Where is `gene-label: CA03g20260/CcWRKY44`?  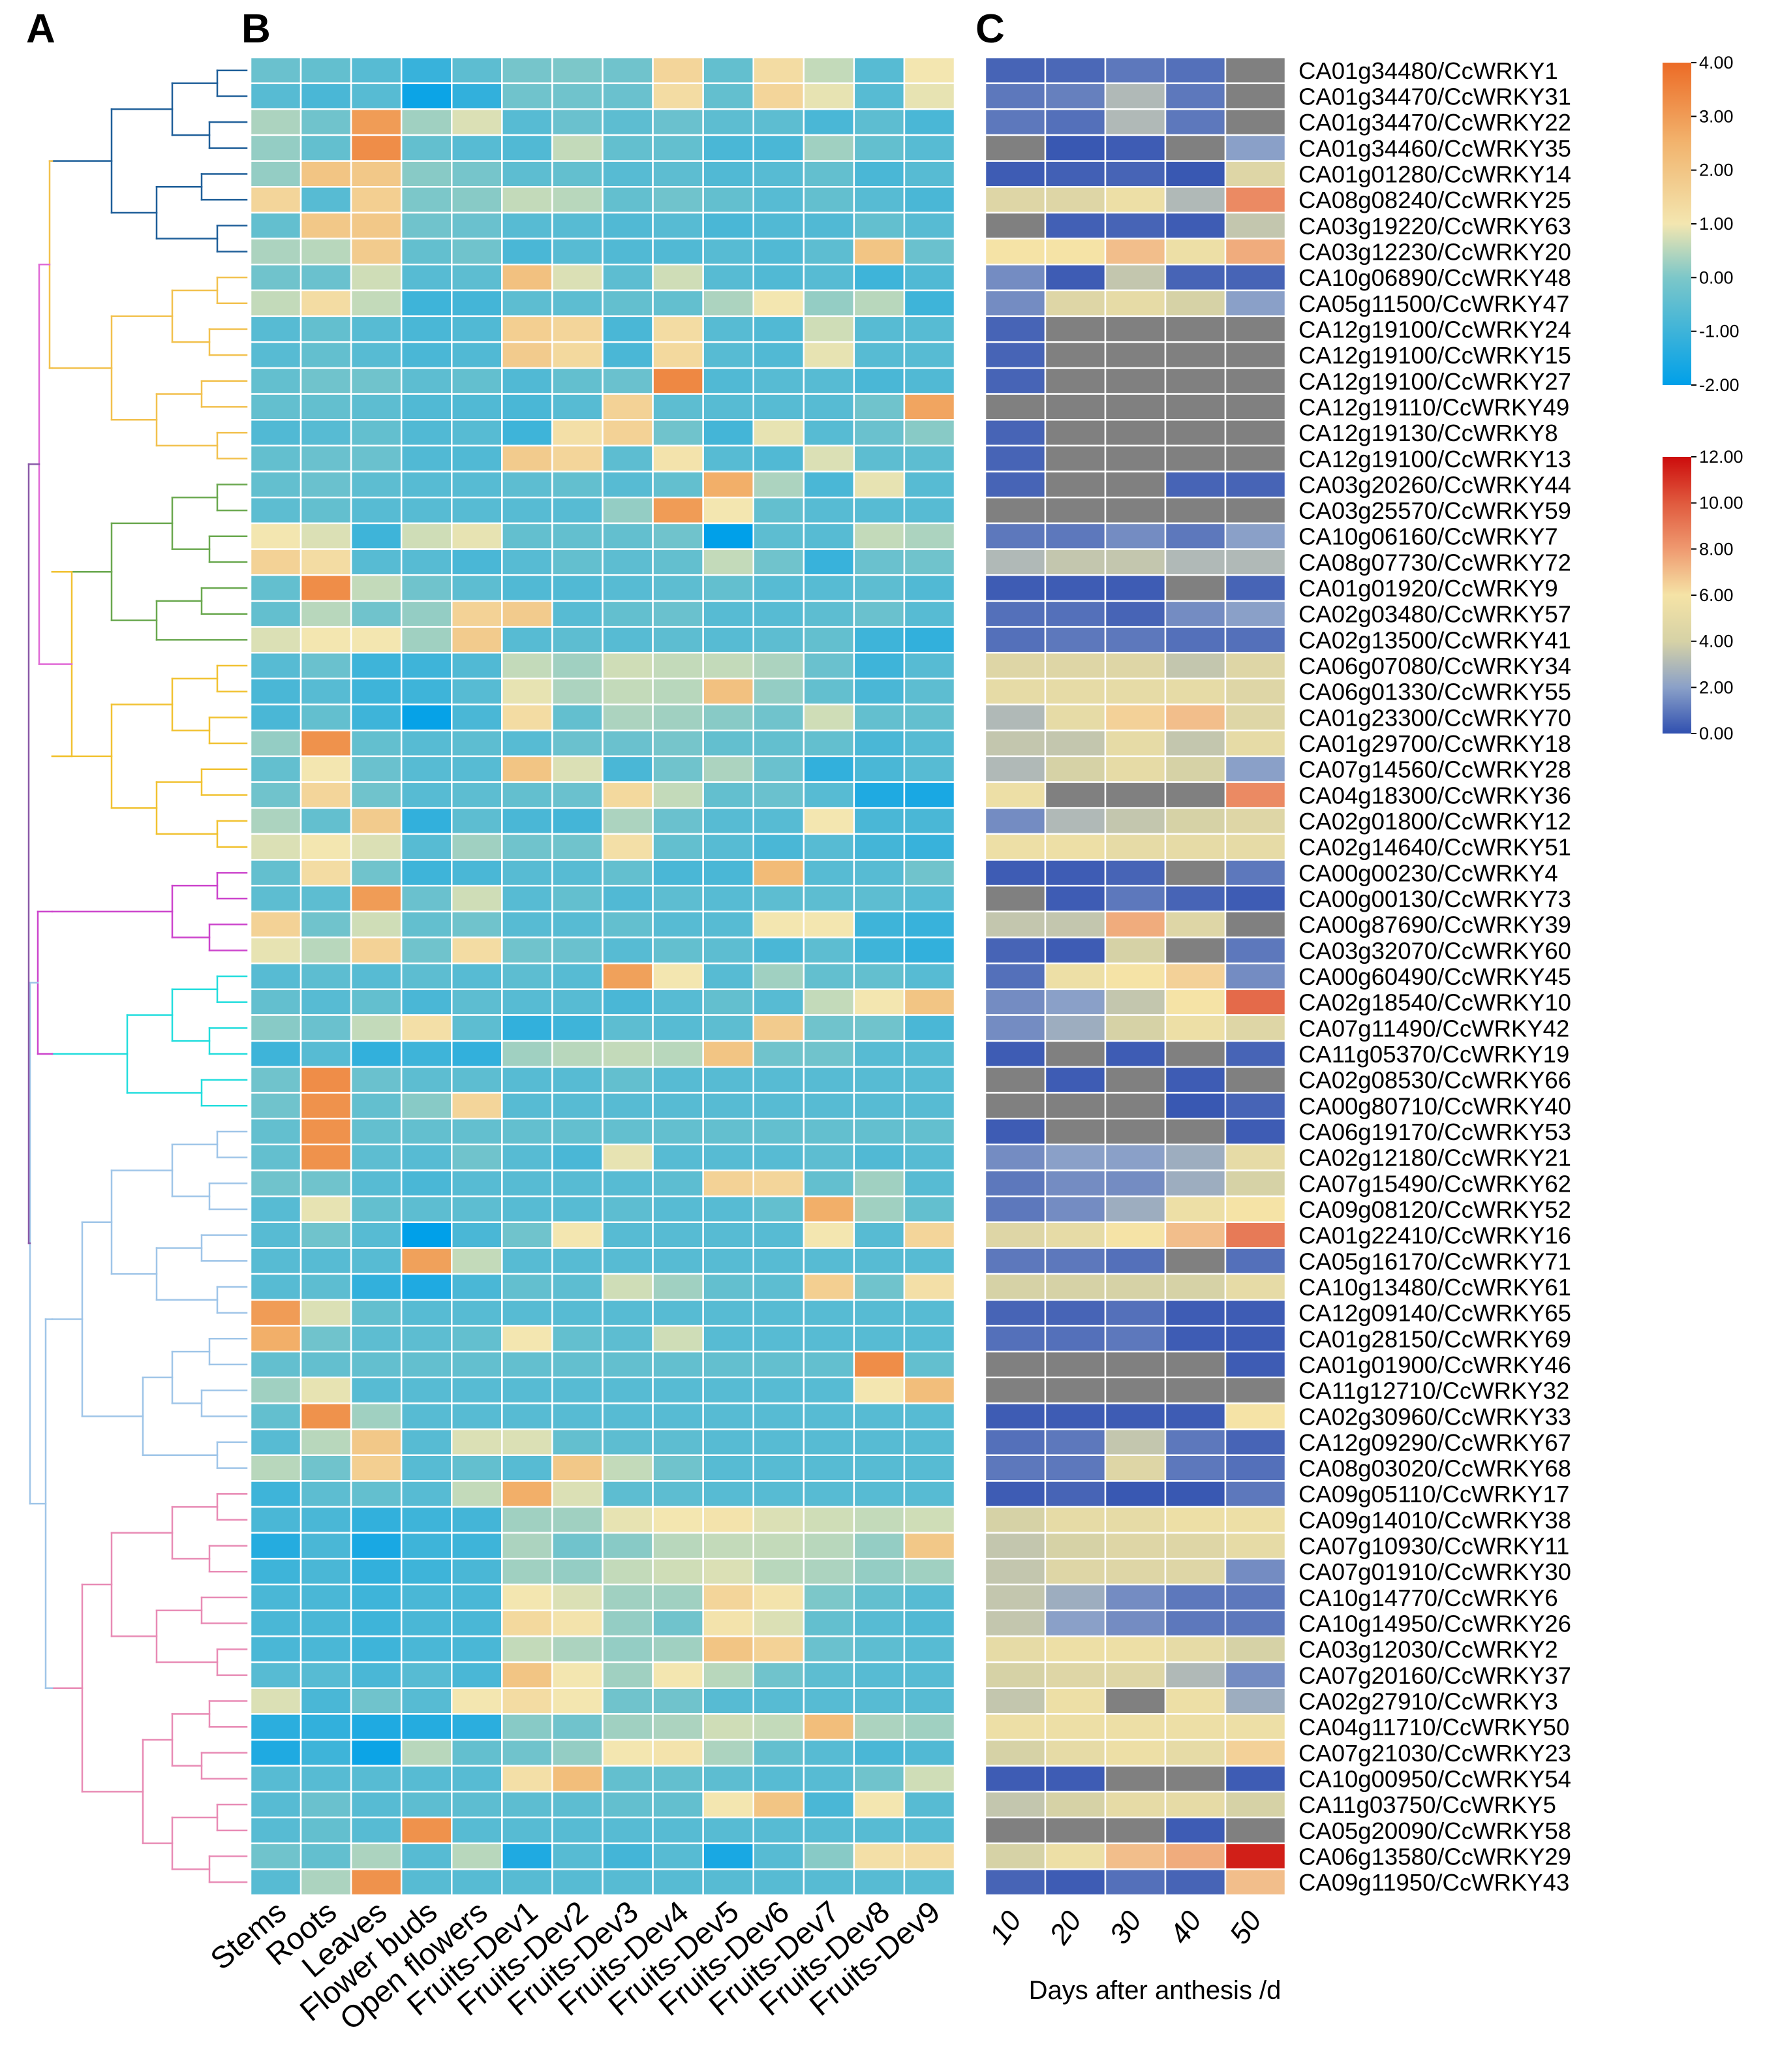 gene-label: CA03g20260/CcWRKY44 is located at coordinates (1434, 484).